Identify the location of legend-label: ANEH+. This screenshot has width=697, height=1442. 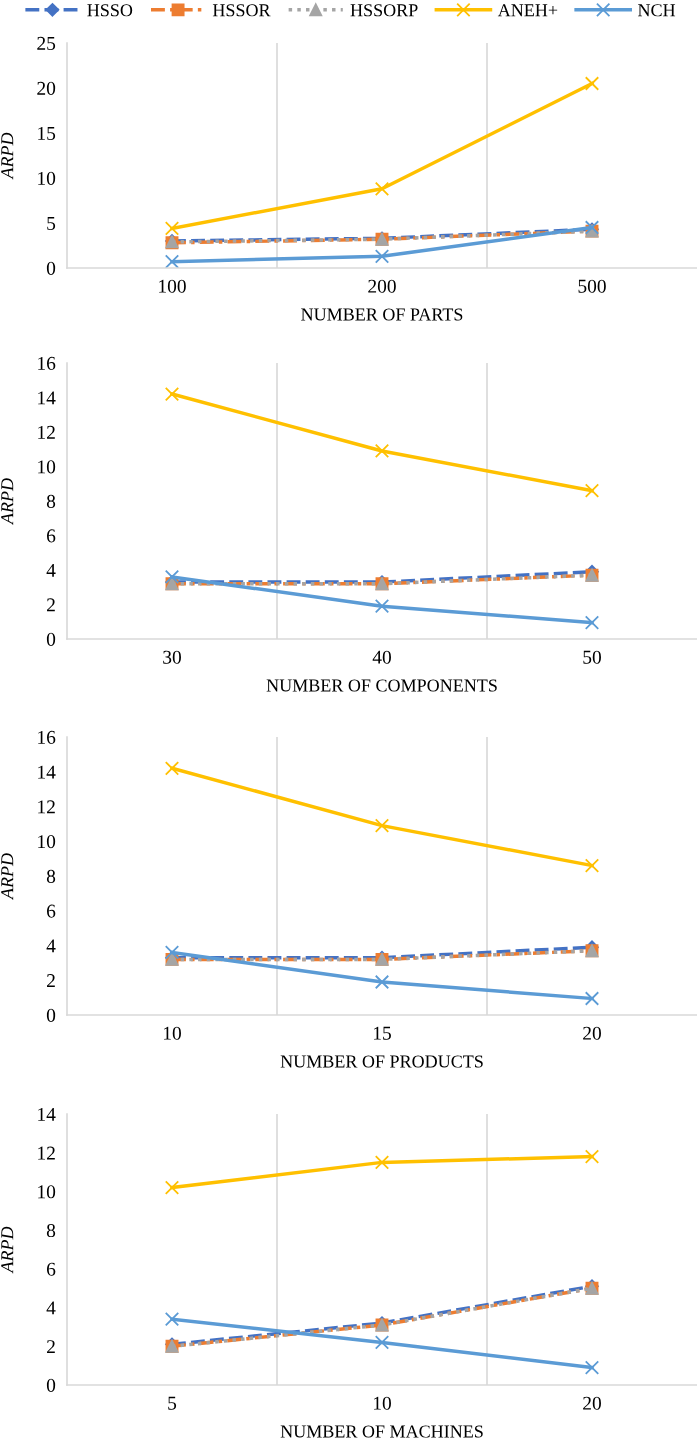
(527, 10).